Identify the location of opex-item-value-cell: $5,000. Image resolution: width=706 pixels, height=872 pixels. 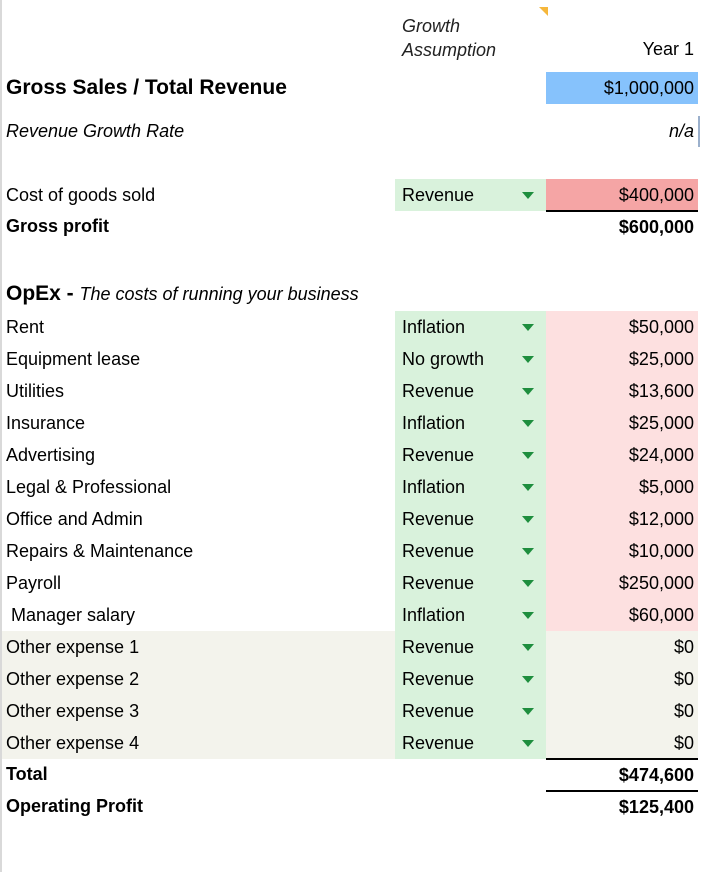
(622, 487).